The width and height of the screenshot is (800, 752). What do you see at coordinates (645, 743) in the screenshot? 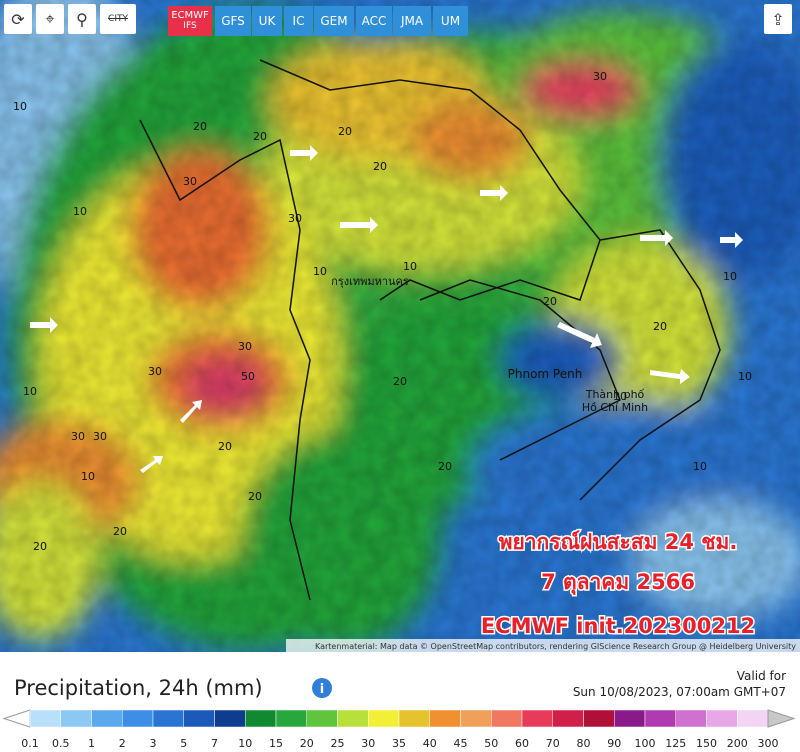
I see `scale-label: 100` at bounding box center [645, 743].